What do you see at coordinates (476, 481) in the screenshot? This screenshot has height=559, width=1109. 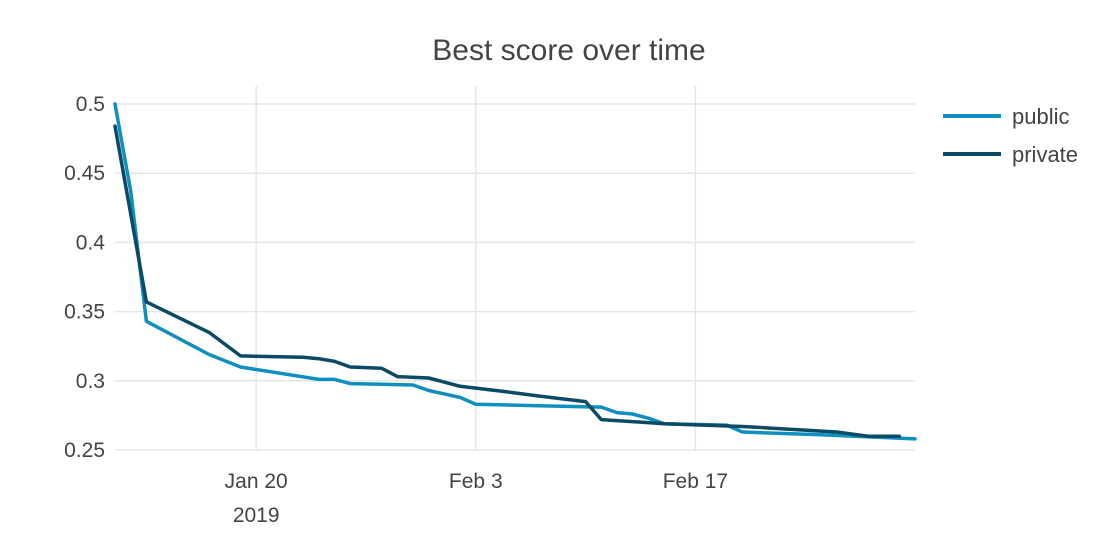 I see `x-tick-label: Feb 3` at bounding box center [476, 481].